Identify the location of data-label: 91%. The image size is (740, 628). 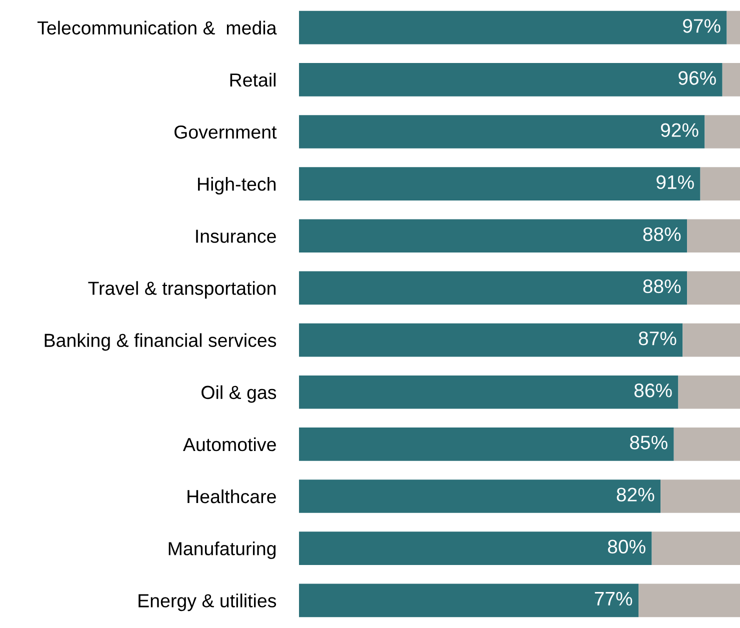
(675, 182).